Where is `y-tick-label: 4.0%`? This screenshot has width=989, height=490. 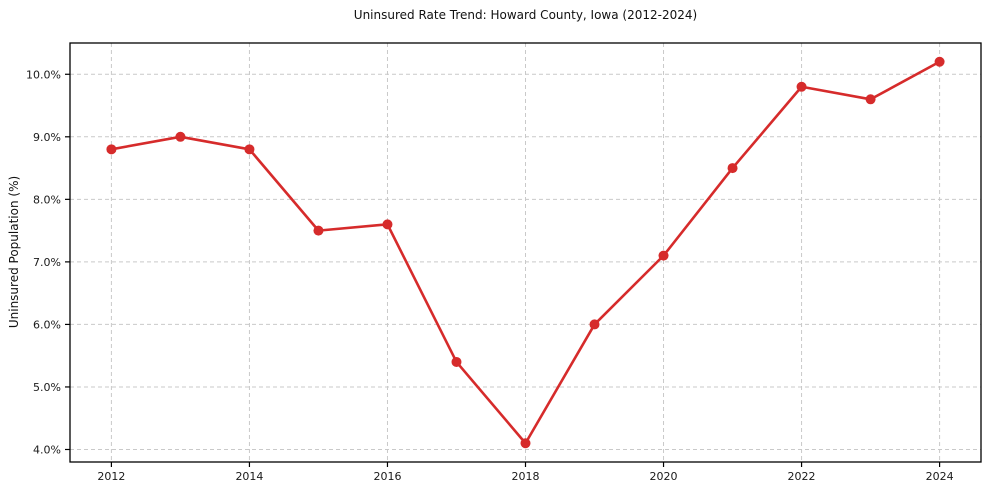
y-tick-label: 4.0% is located at coordinates (47, 449).